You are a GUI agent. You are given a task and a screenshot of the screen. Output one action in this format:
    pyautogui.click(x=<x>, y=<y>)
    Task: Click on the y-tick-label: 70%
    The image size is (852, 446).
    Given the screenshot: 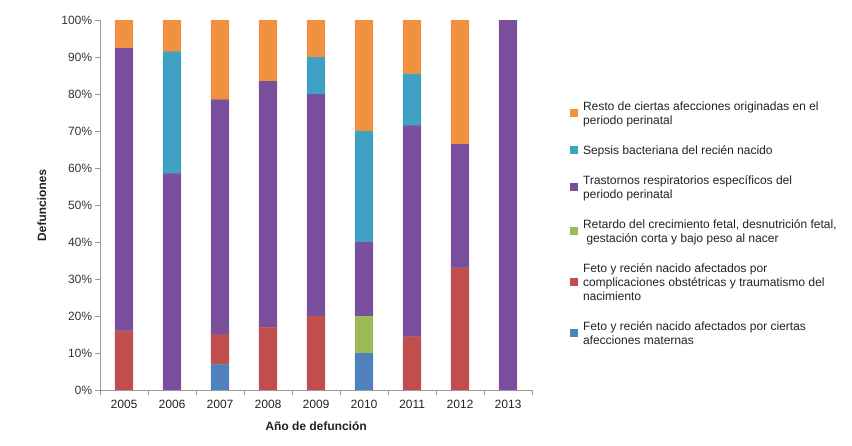 What is the action you would take?
    pyautogui.click(x=80, y=131)
    